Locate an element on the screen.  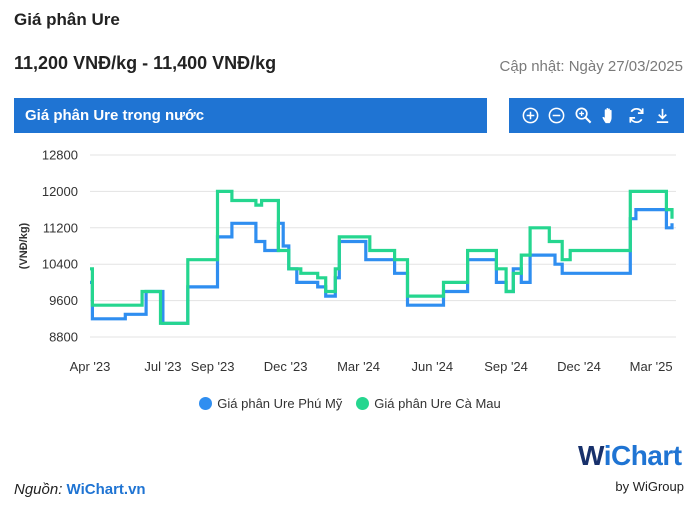
y-tick-label: 11200 is located at coordinates (60, 227).